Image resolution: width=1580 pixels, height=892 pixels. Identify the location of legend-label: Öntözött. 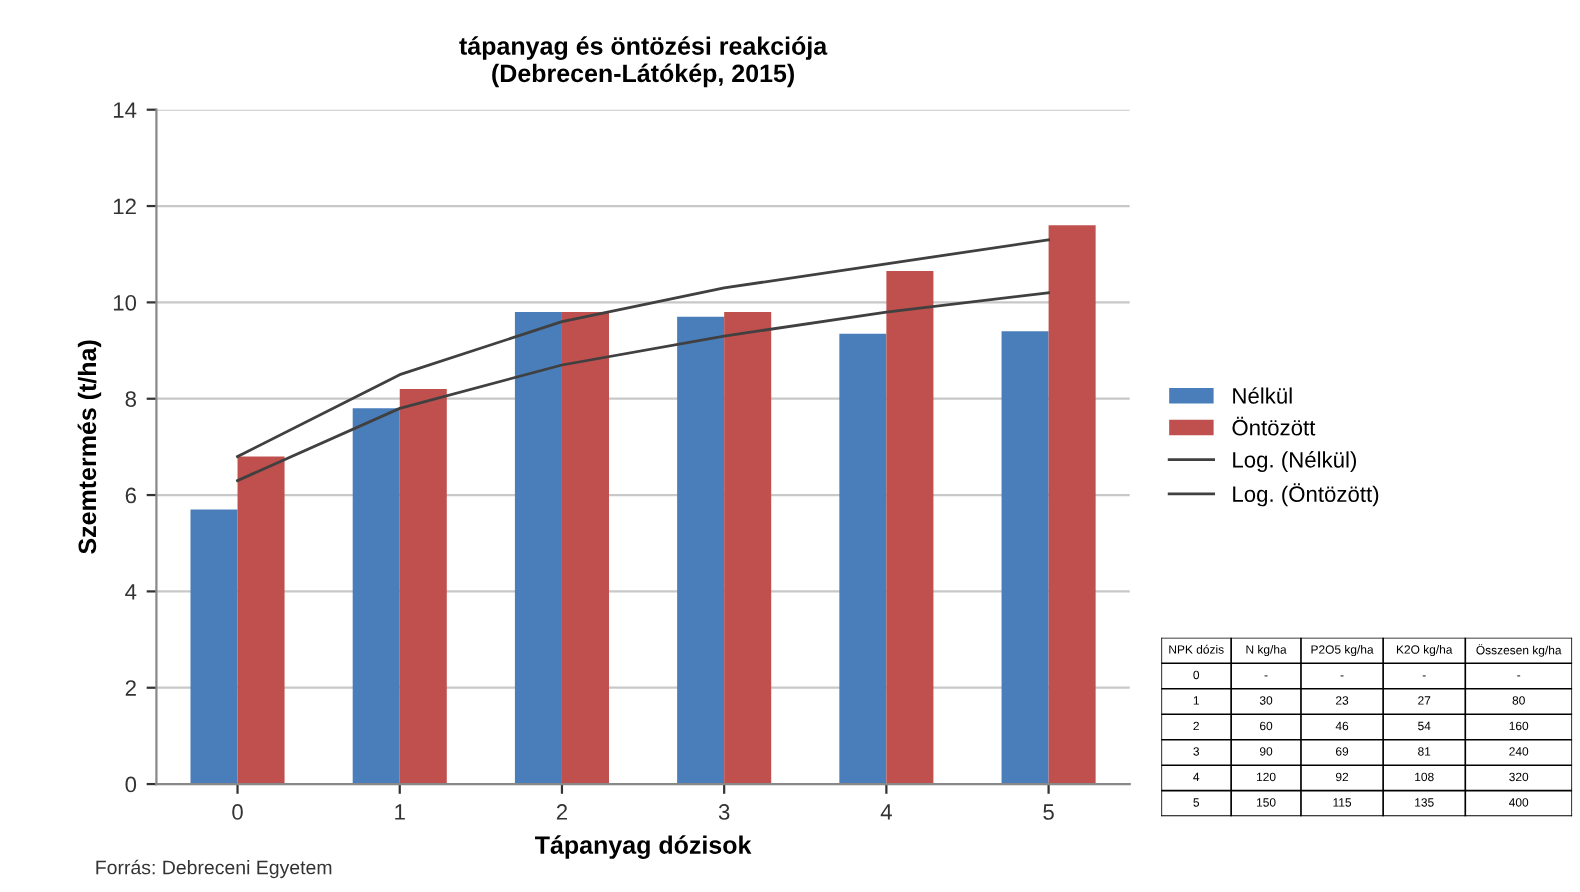
(1274, 426).